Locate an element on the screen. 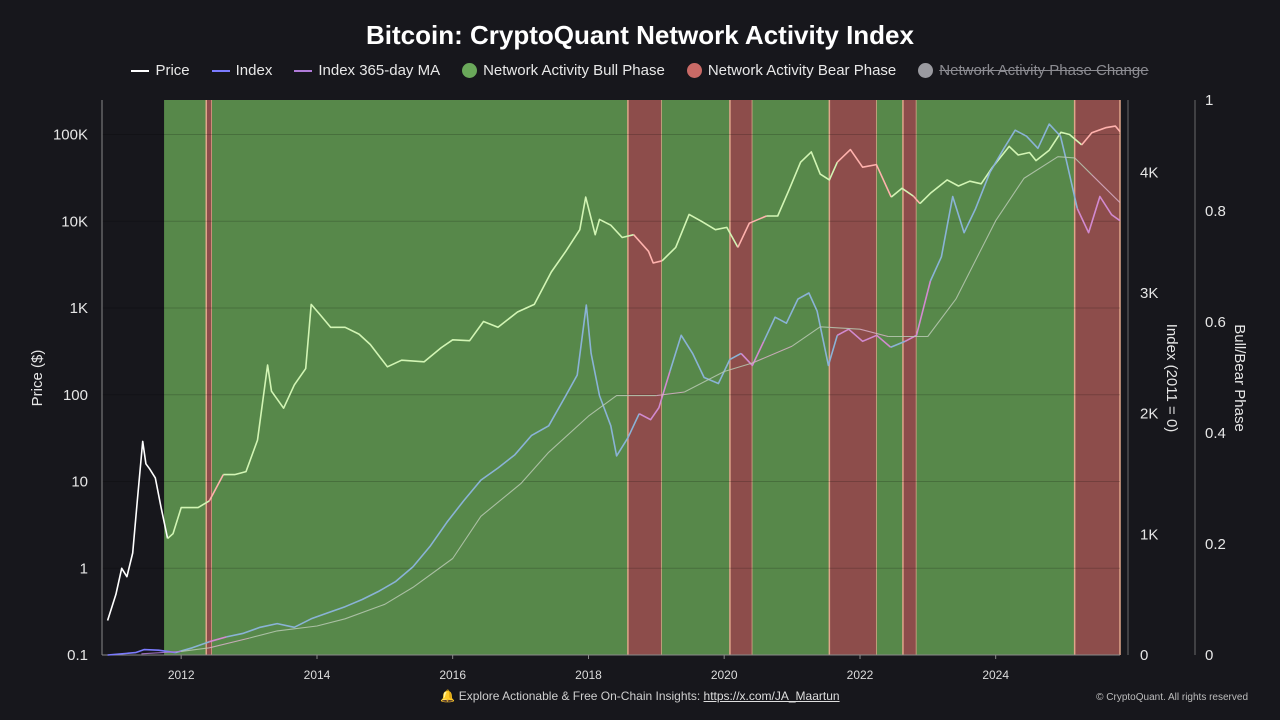 The width and height of the screenshot is (1280, 720). x-tick-label: 2022 is located at coordinates (860, 675).